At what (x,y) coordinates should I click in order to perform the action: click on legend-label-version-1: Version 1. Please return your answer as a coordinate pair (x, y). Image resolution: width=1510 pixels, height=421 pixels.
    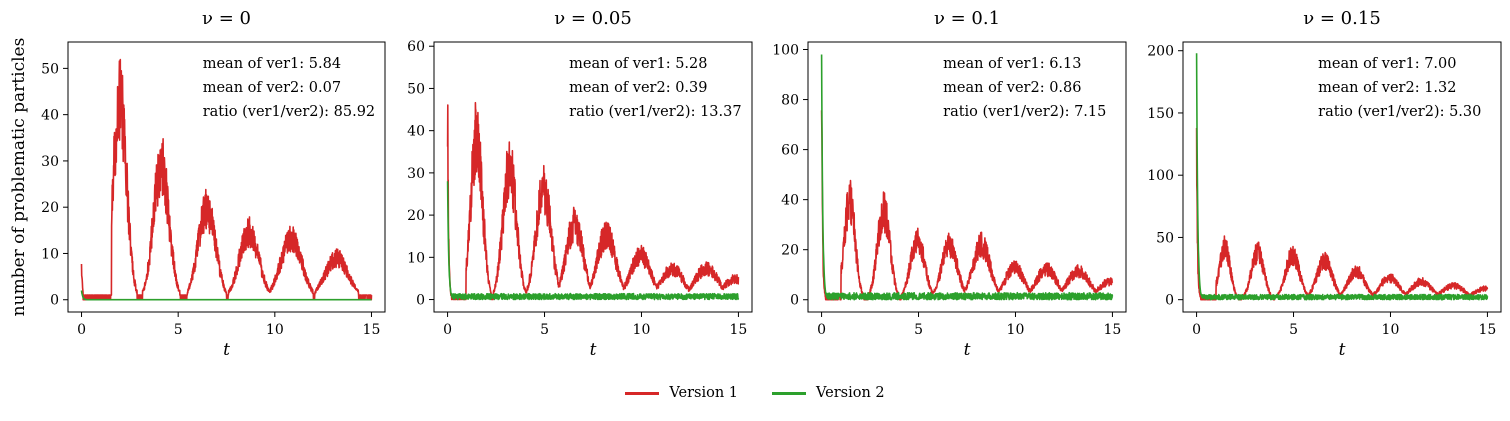
    Looking at the image, I should click on (703, 393).